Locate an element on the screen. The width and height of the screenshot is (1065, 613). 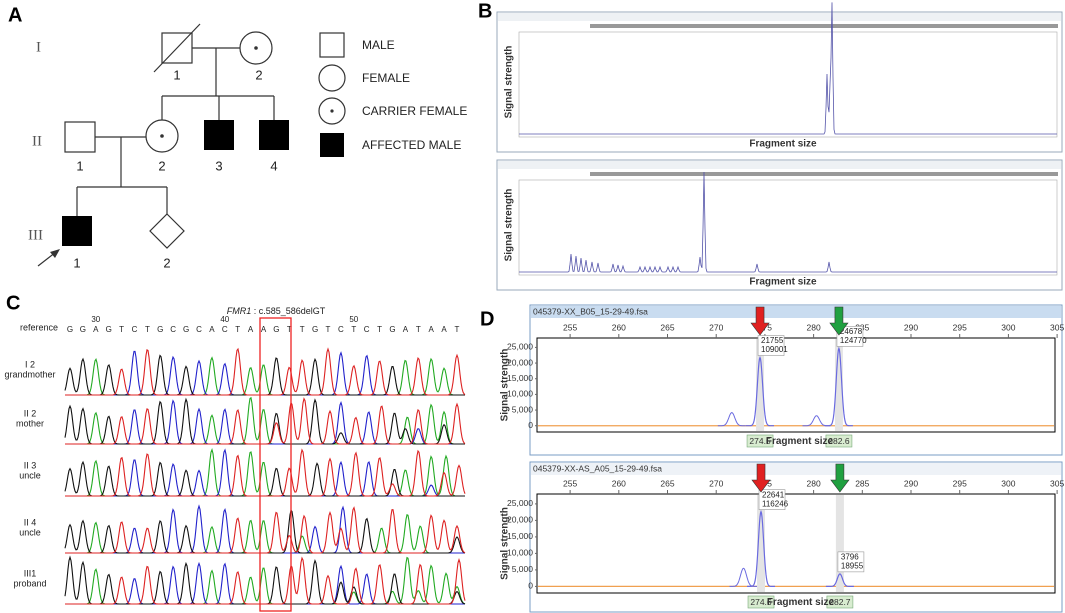
row-id: III1 is located at coordinates (30, 573).